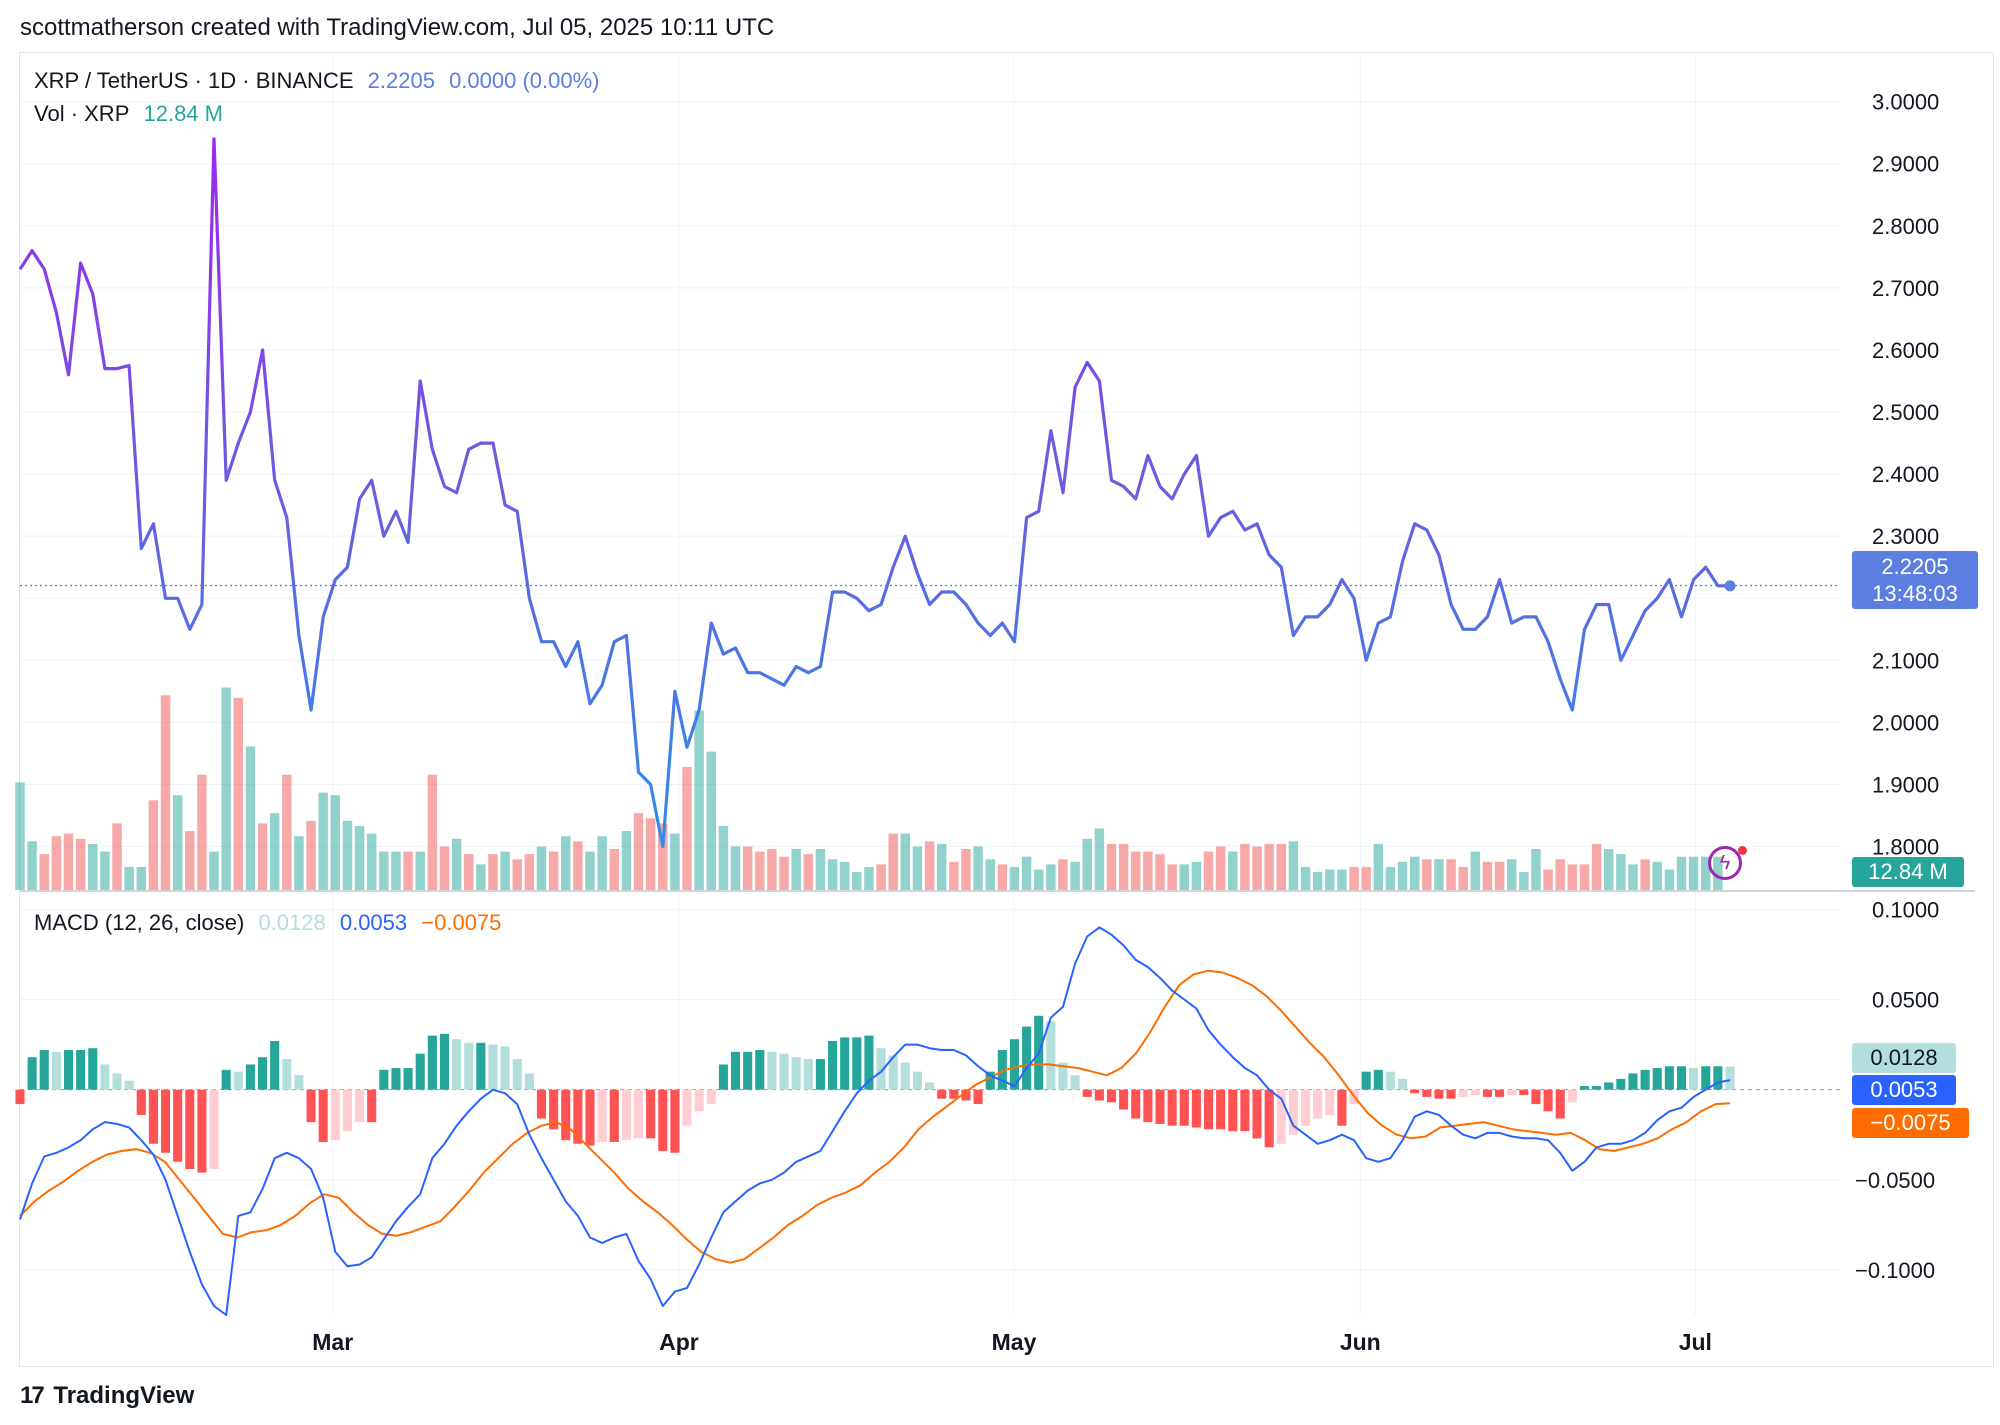 The width and height of the screenshot is (2000, 1425). I want to click on tradingview-brand: 17 TradingView, so click(107, 1396).